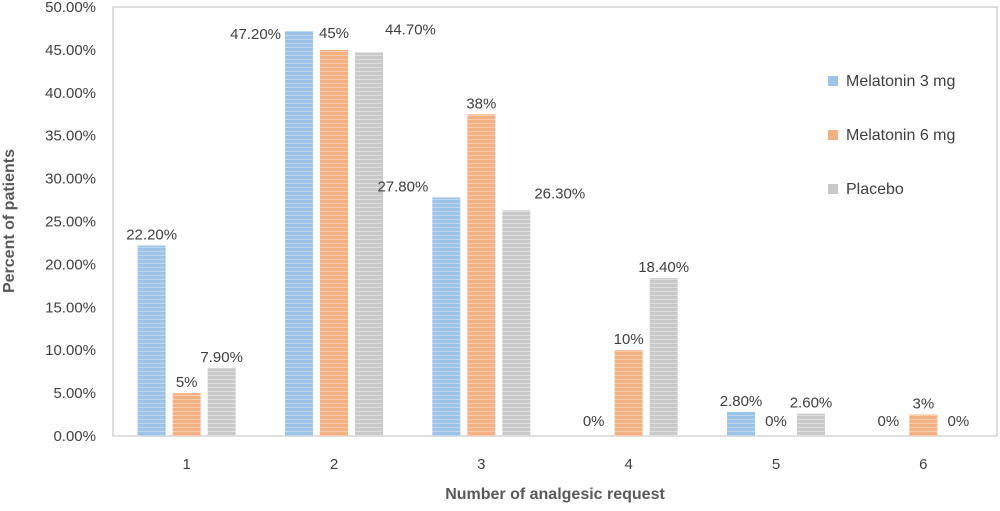  I want to click on data-label: 5%, so click(187, 382).